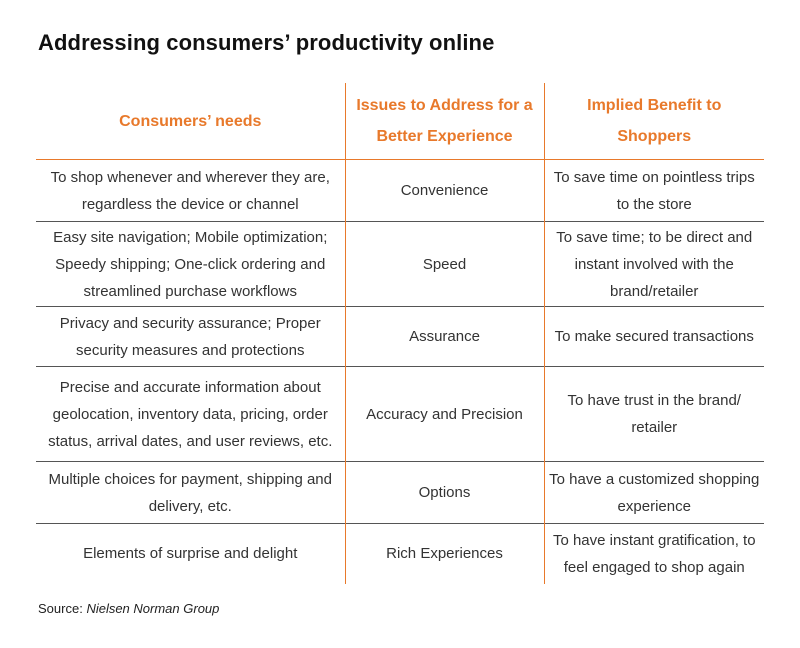  What do you see at coordinates (190, 553) in the screenshot?
I see `need-cell: Elements of surprise and delight` at bounding box center [190, 553].